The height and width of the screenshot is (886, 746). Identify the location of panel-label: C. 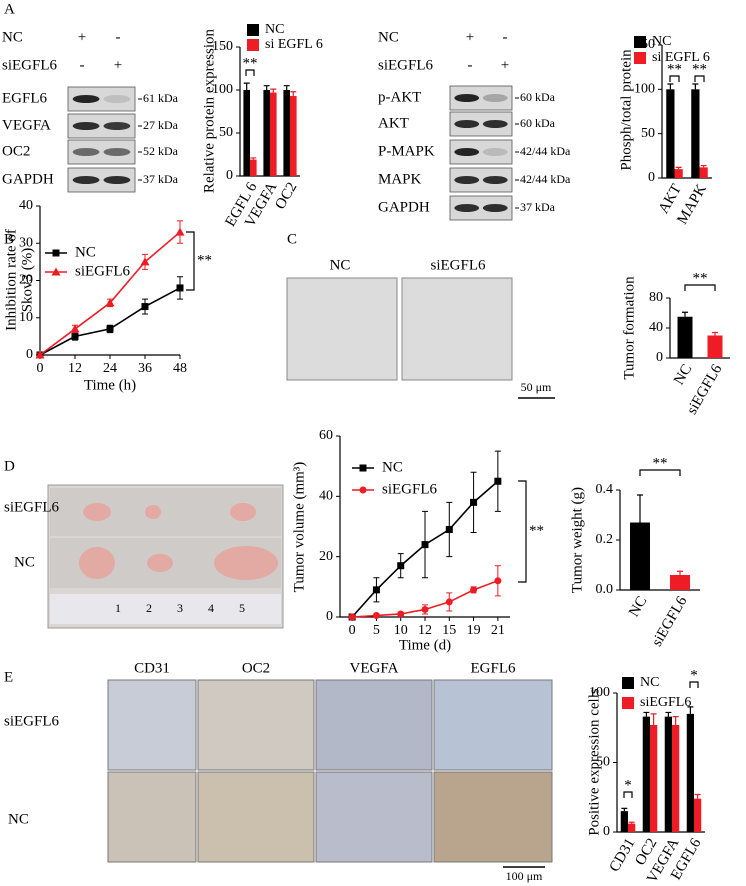
(292, 239).